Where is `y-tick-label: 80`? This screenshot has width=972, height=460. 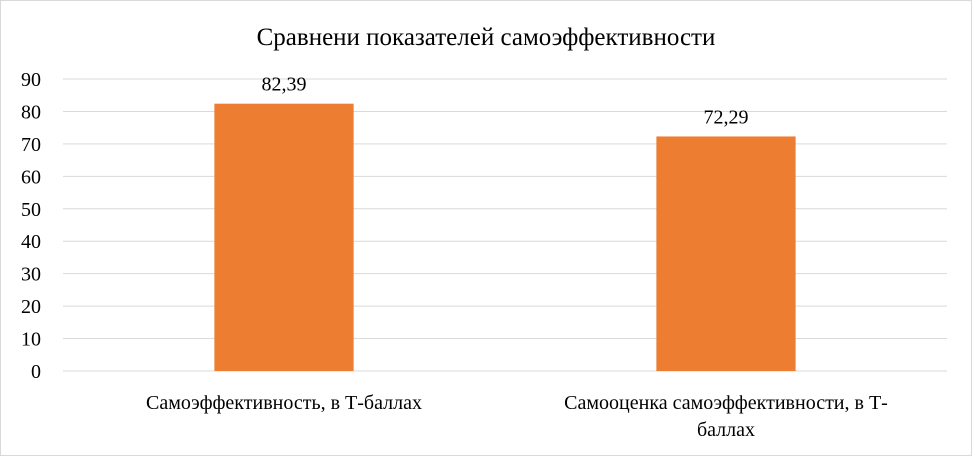
y-tick-label: 80 is located at coordinates (31, 112).